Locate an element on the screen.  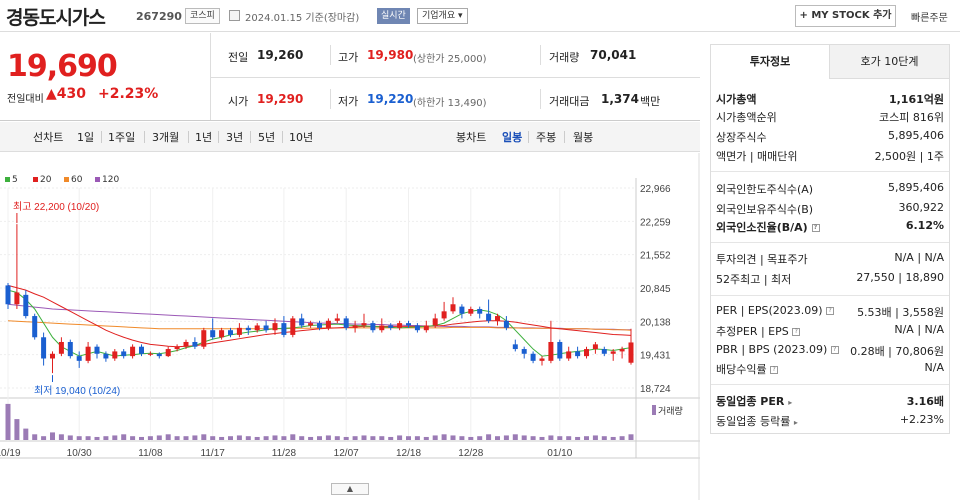
tab-orderbook: 호가 10단계 is located at coordinates (889, 62).